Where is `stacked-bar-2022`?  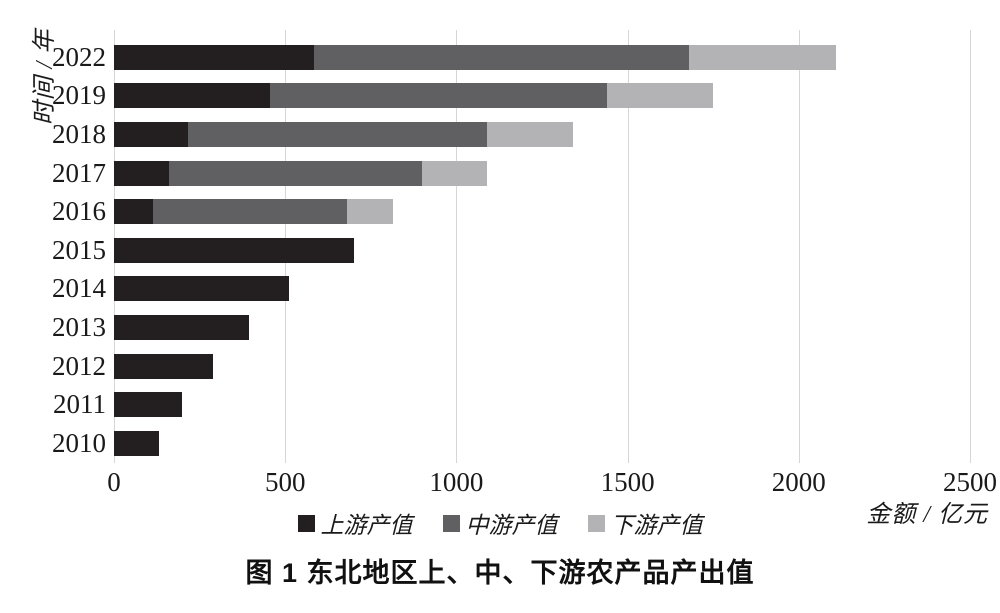
stacked-bar-2022 is located at coordinates (542, 57).